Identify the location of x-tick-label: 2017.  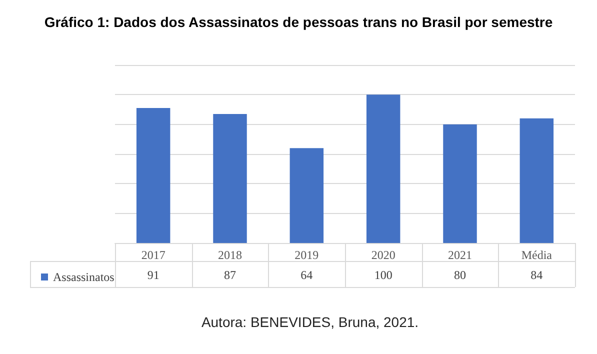
(153, 255).